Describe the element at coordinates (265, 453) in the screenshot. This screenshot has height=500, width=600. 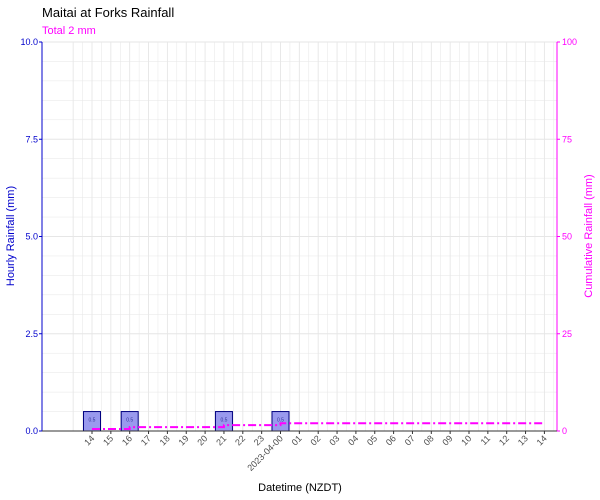
I see `x-tick-label: 2023-04-00` at that location.